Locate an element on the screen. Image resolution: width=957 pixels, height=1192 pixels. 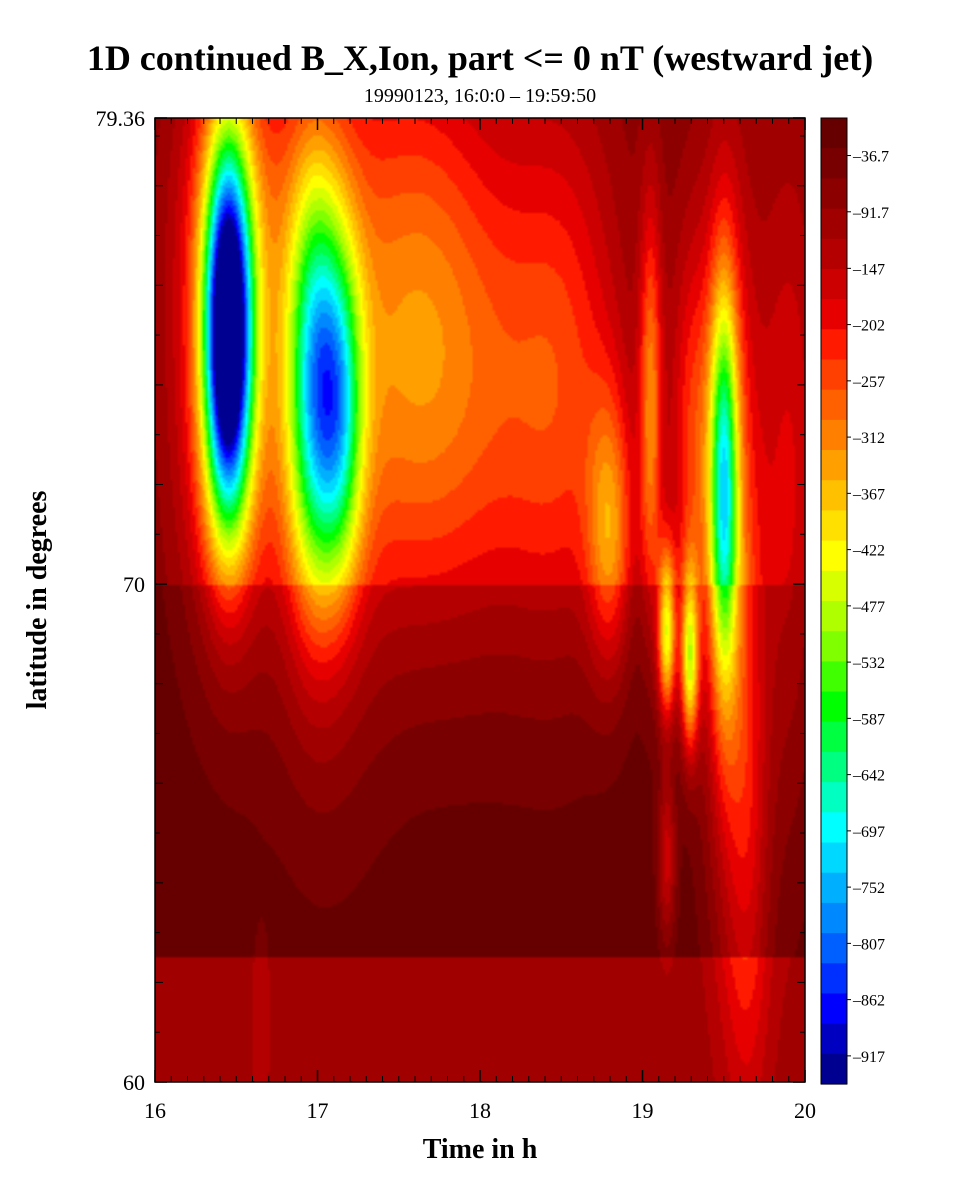
colorbar-frame is located at coordinates (834, 601).